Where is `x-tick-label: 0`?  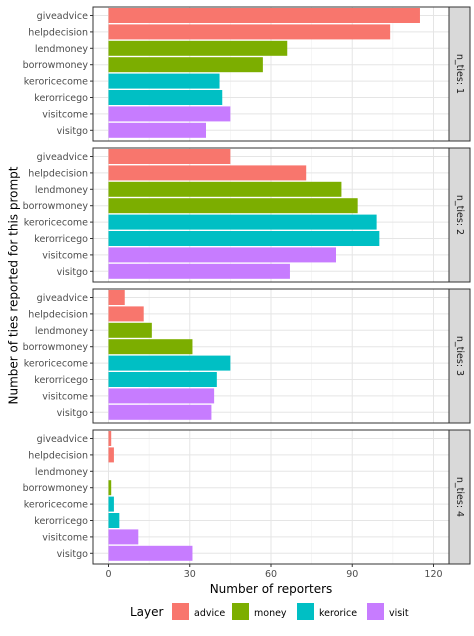 x-tick-label: 0 is located at coordinates (108, 574).